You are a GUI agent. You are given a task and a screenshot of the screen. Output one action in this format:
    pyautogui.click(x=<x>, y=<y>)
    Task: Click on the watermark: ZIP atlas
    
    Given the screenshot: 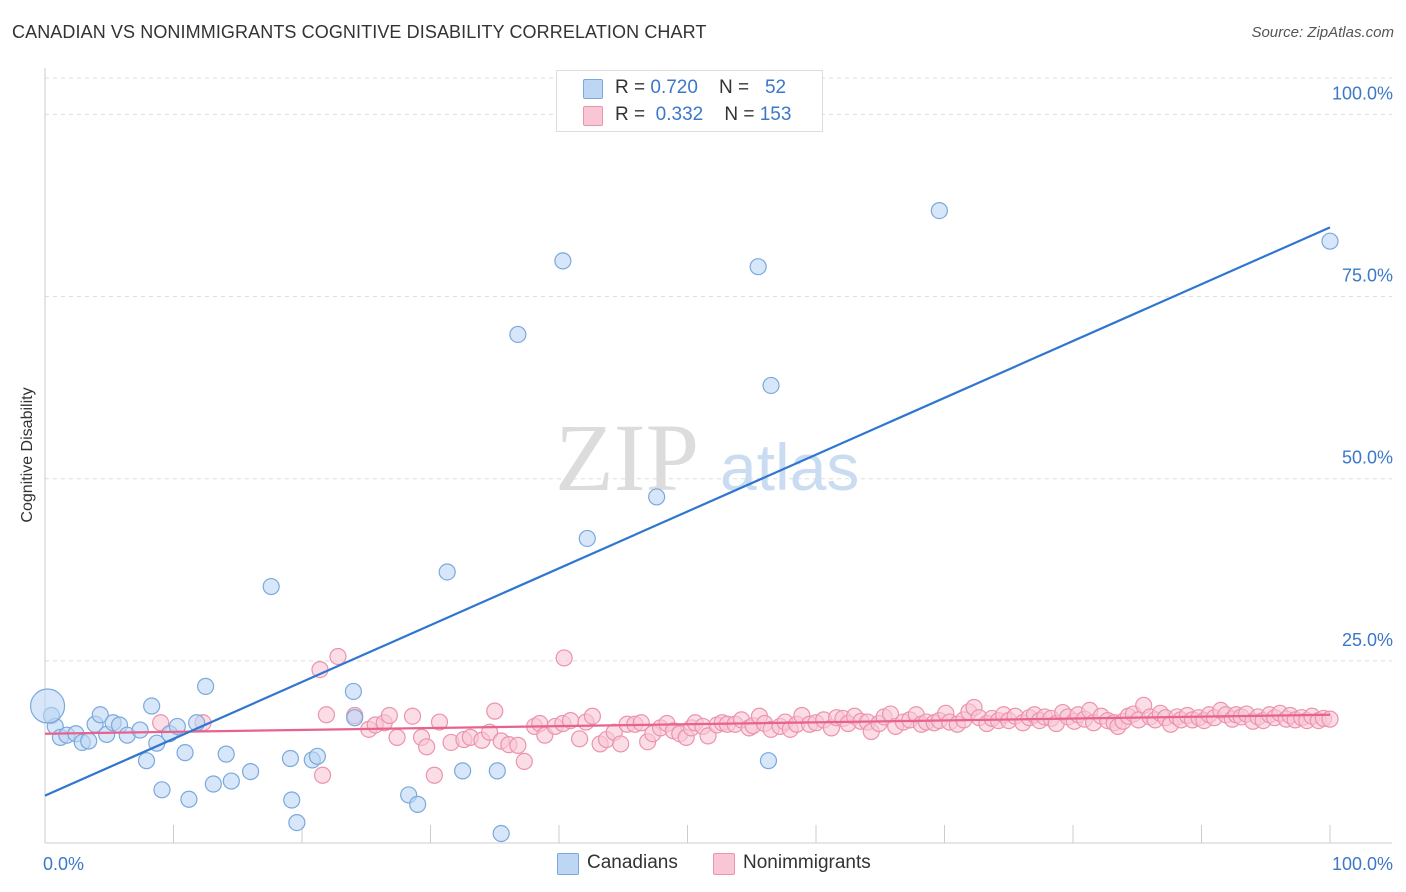 What is the action you would take?
    pyautogui.click(x=707, y=457)
    